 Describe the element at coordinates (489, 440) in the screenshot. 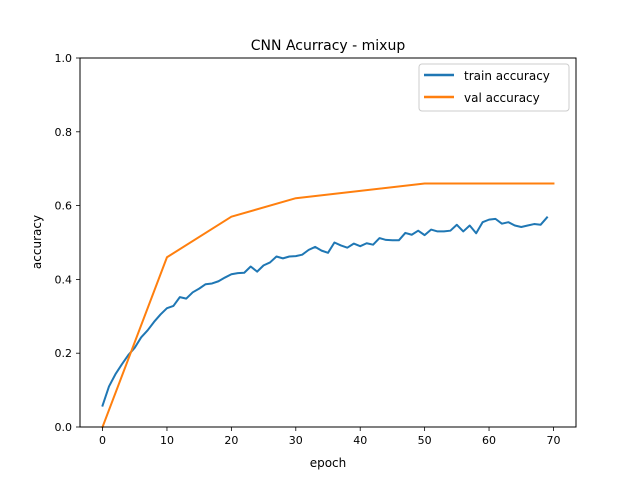

I see `x-tick-label: 60` at that location.